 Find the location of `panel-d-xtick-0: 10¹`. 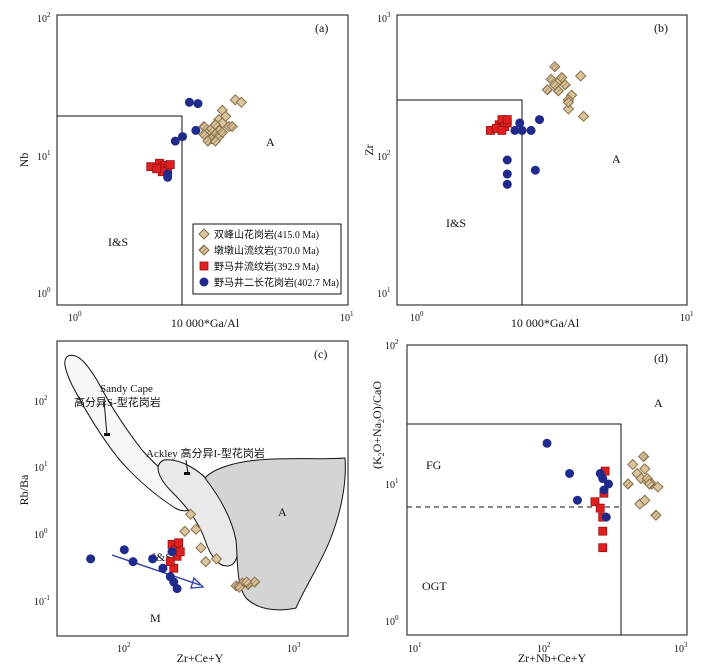

panel-d-xtick-0: 10¹ is located at coordinates (415, 648).